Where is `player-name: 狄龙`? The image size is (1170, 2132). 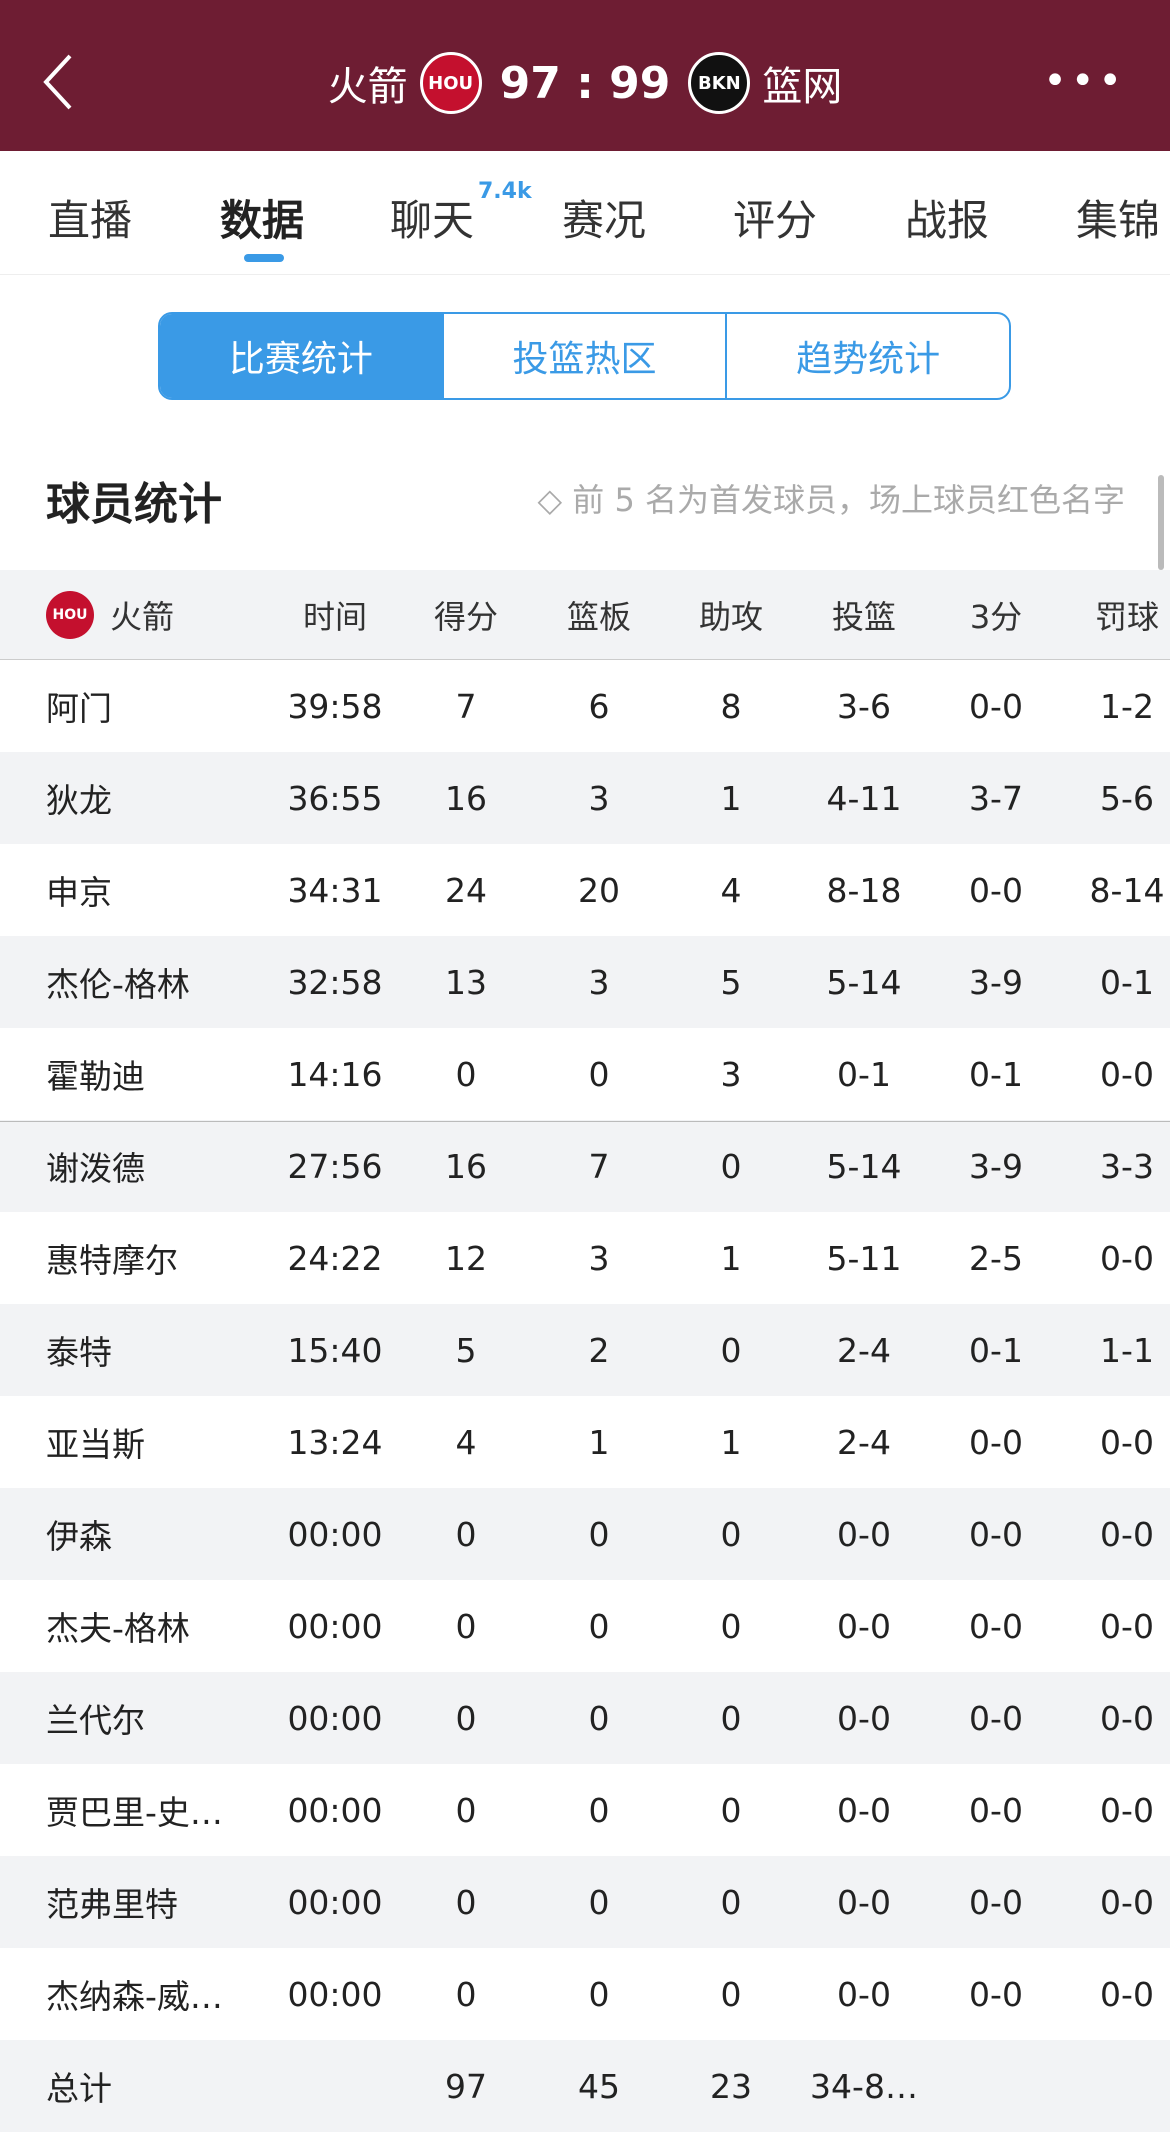 player-name: 狄龙 is located at coordinates (79, 800).